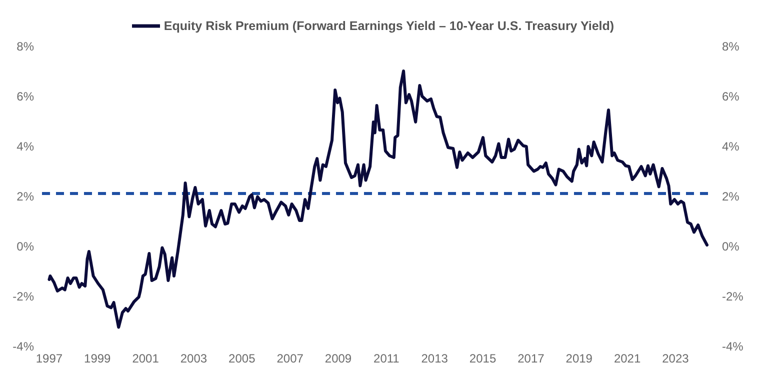 This screenshot has width=760, height=384. What do you see at coordinates (146, 359) in the screenshot?
I see `x-tick-label: 2001` at bounding box center [146, 359].